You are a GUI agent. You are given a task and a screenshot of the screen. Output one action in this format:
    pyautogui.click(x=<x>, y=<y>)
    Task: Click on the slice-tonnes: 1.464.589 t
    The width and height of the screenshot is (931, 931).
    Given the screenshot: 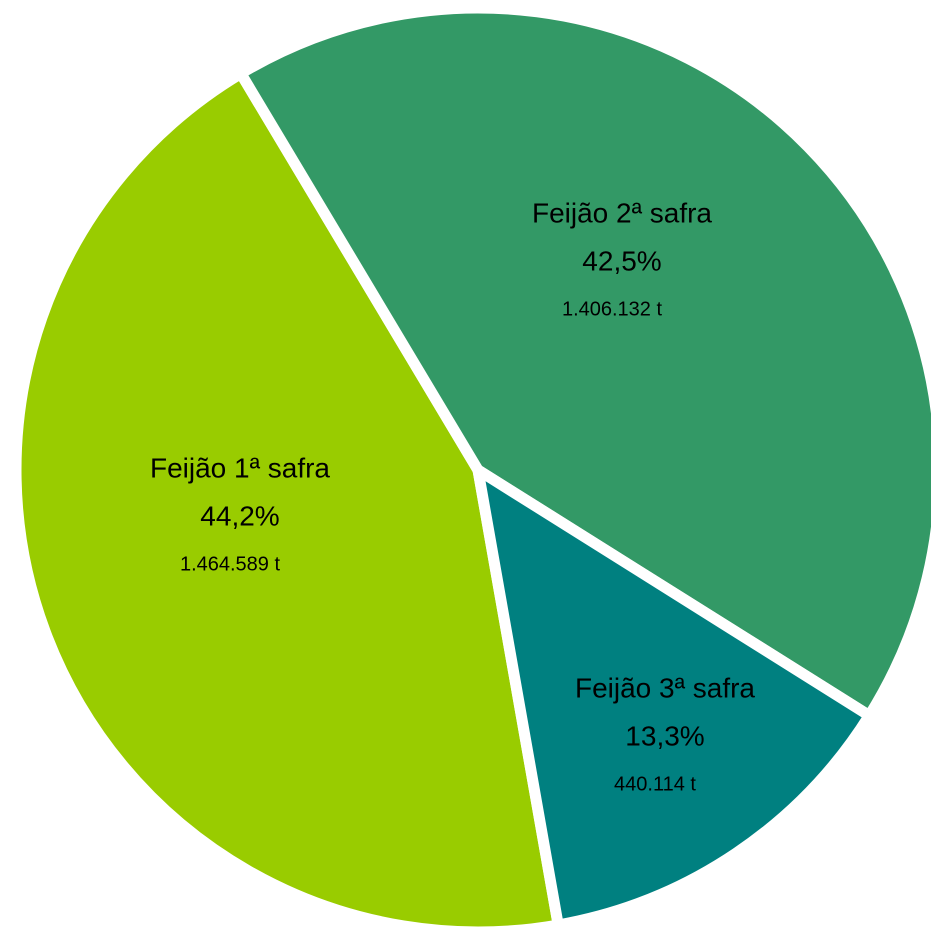 What is the action you would take?
    pyautogui.click(x=230, y=564)
    